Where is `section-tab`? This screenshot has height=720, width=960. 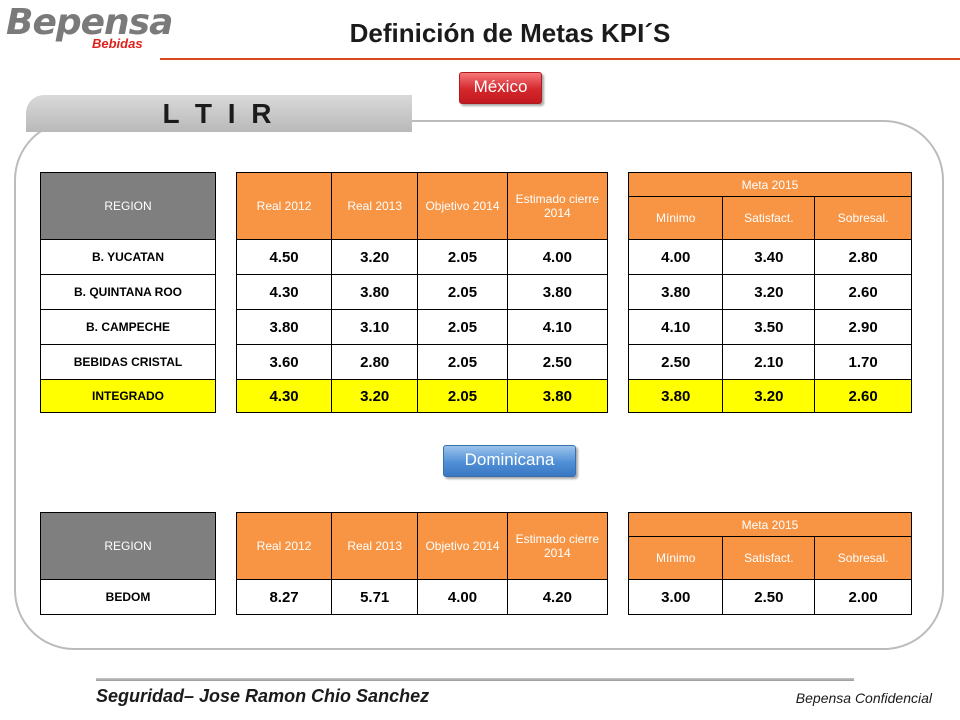 section-tab is located at coordinates (219, 113).